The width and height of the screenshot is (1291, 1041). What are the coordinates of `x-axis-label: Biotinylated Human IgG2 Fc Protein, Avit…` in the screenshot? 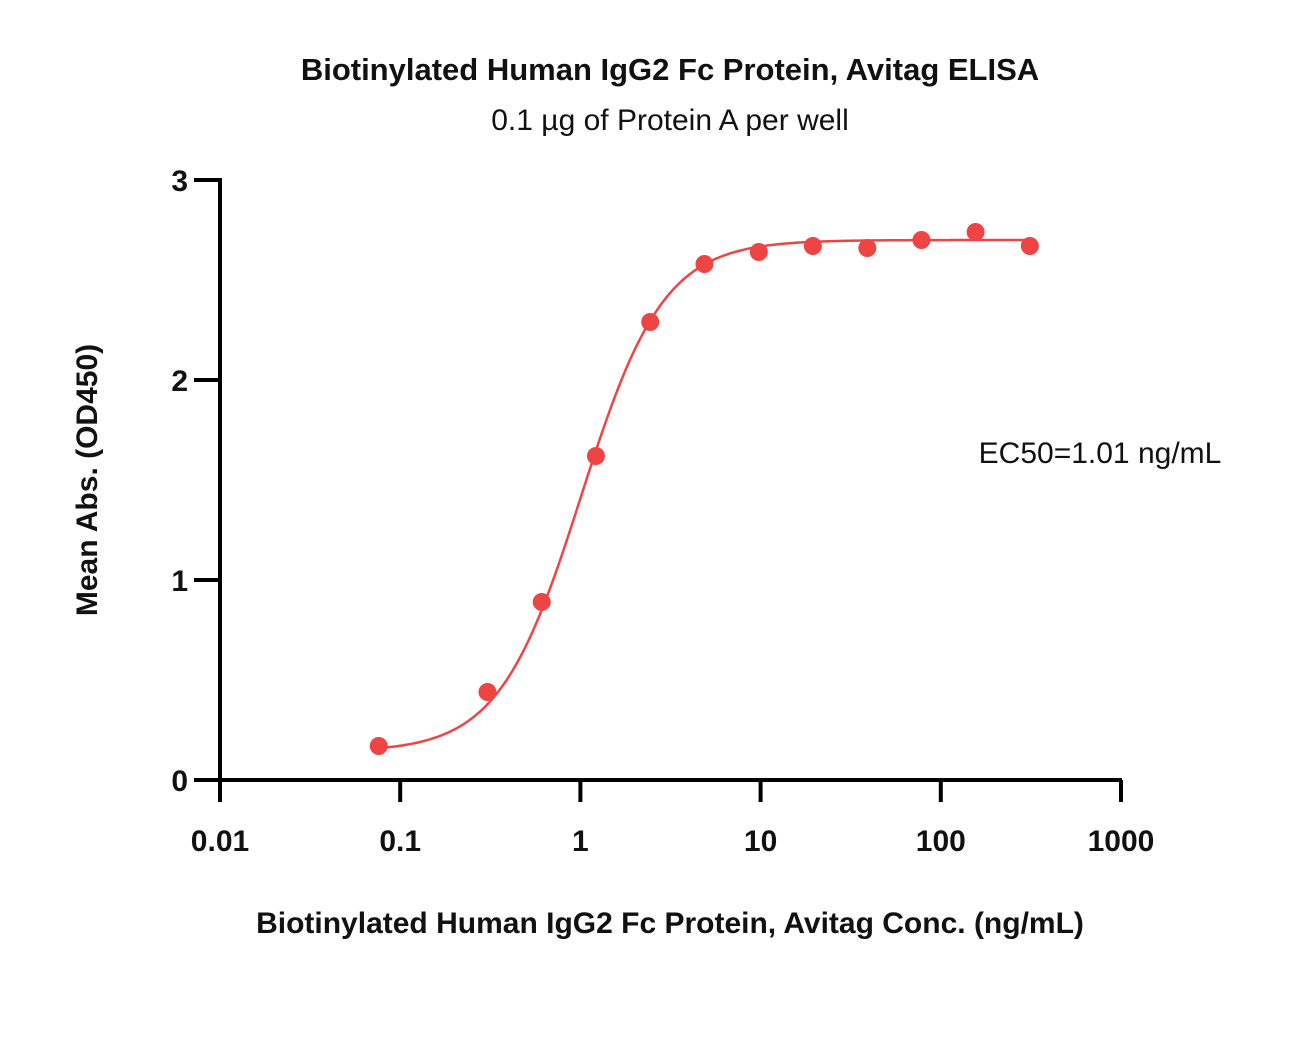 It's located at (670, 923).